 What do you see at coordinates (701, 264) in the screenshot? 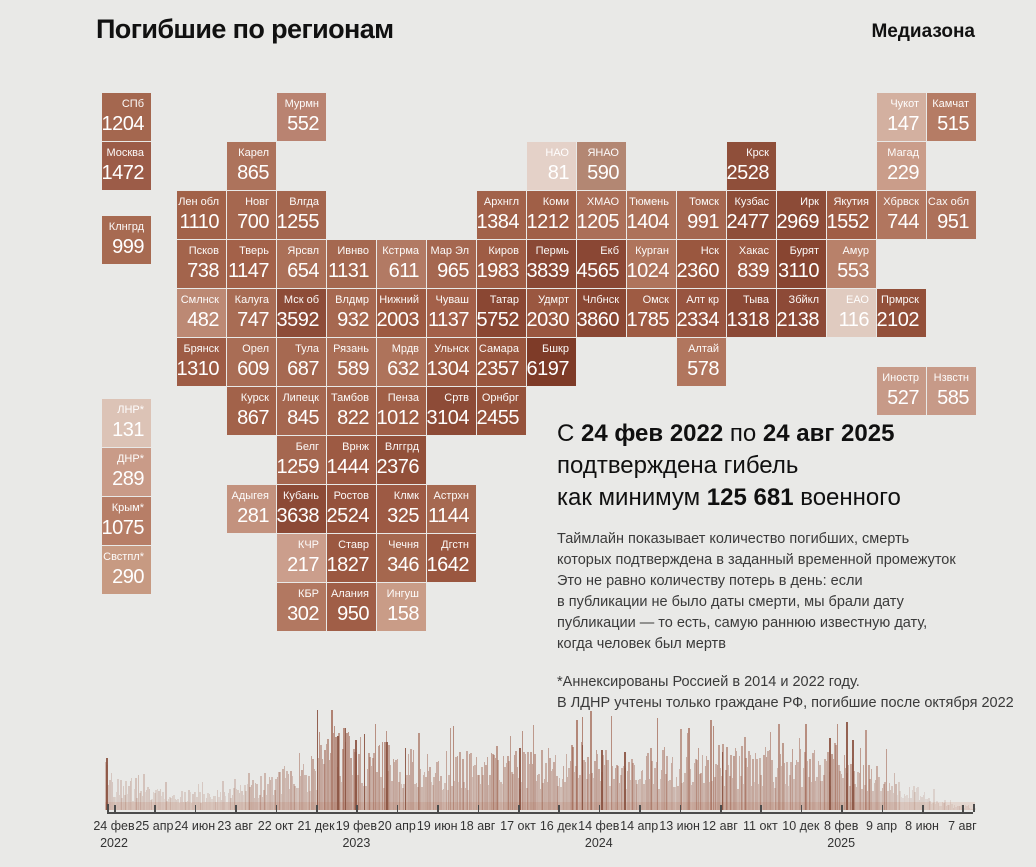
I see `region-tile: Нск 2360` at bounding box center [701, 264].